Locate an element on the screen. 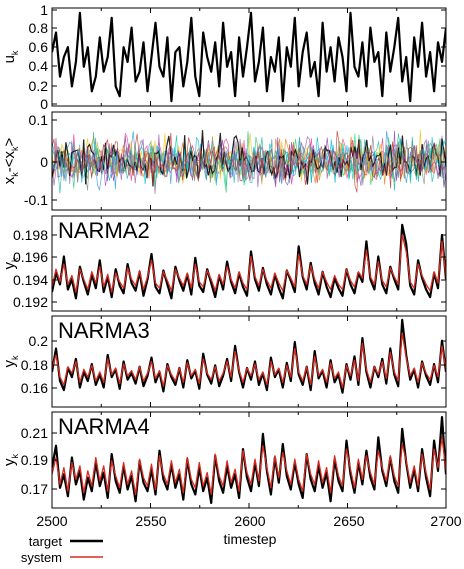 The image size is (464, 569). x-tick-label: 2550 is located at coordinates (150, 521).